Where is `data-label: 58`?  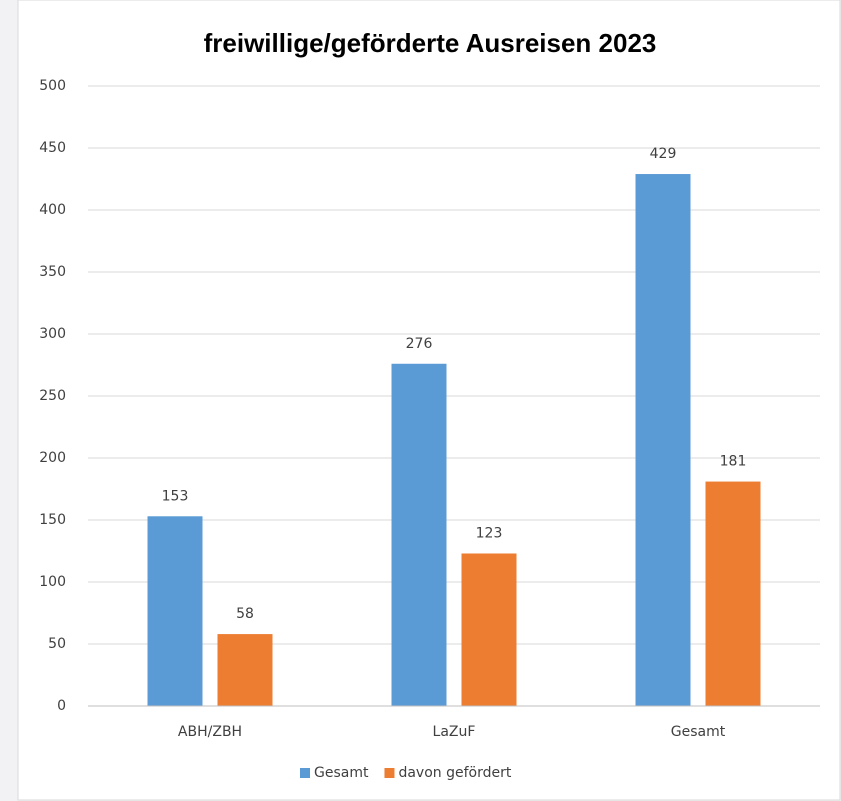 data-label: 58 is located at coordinates (245, 614).